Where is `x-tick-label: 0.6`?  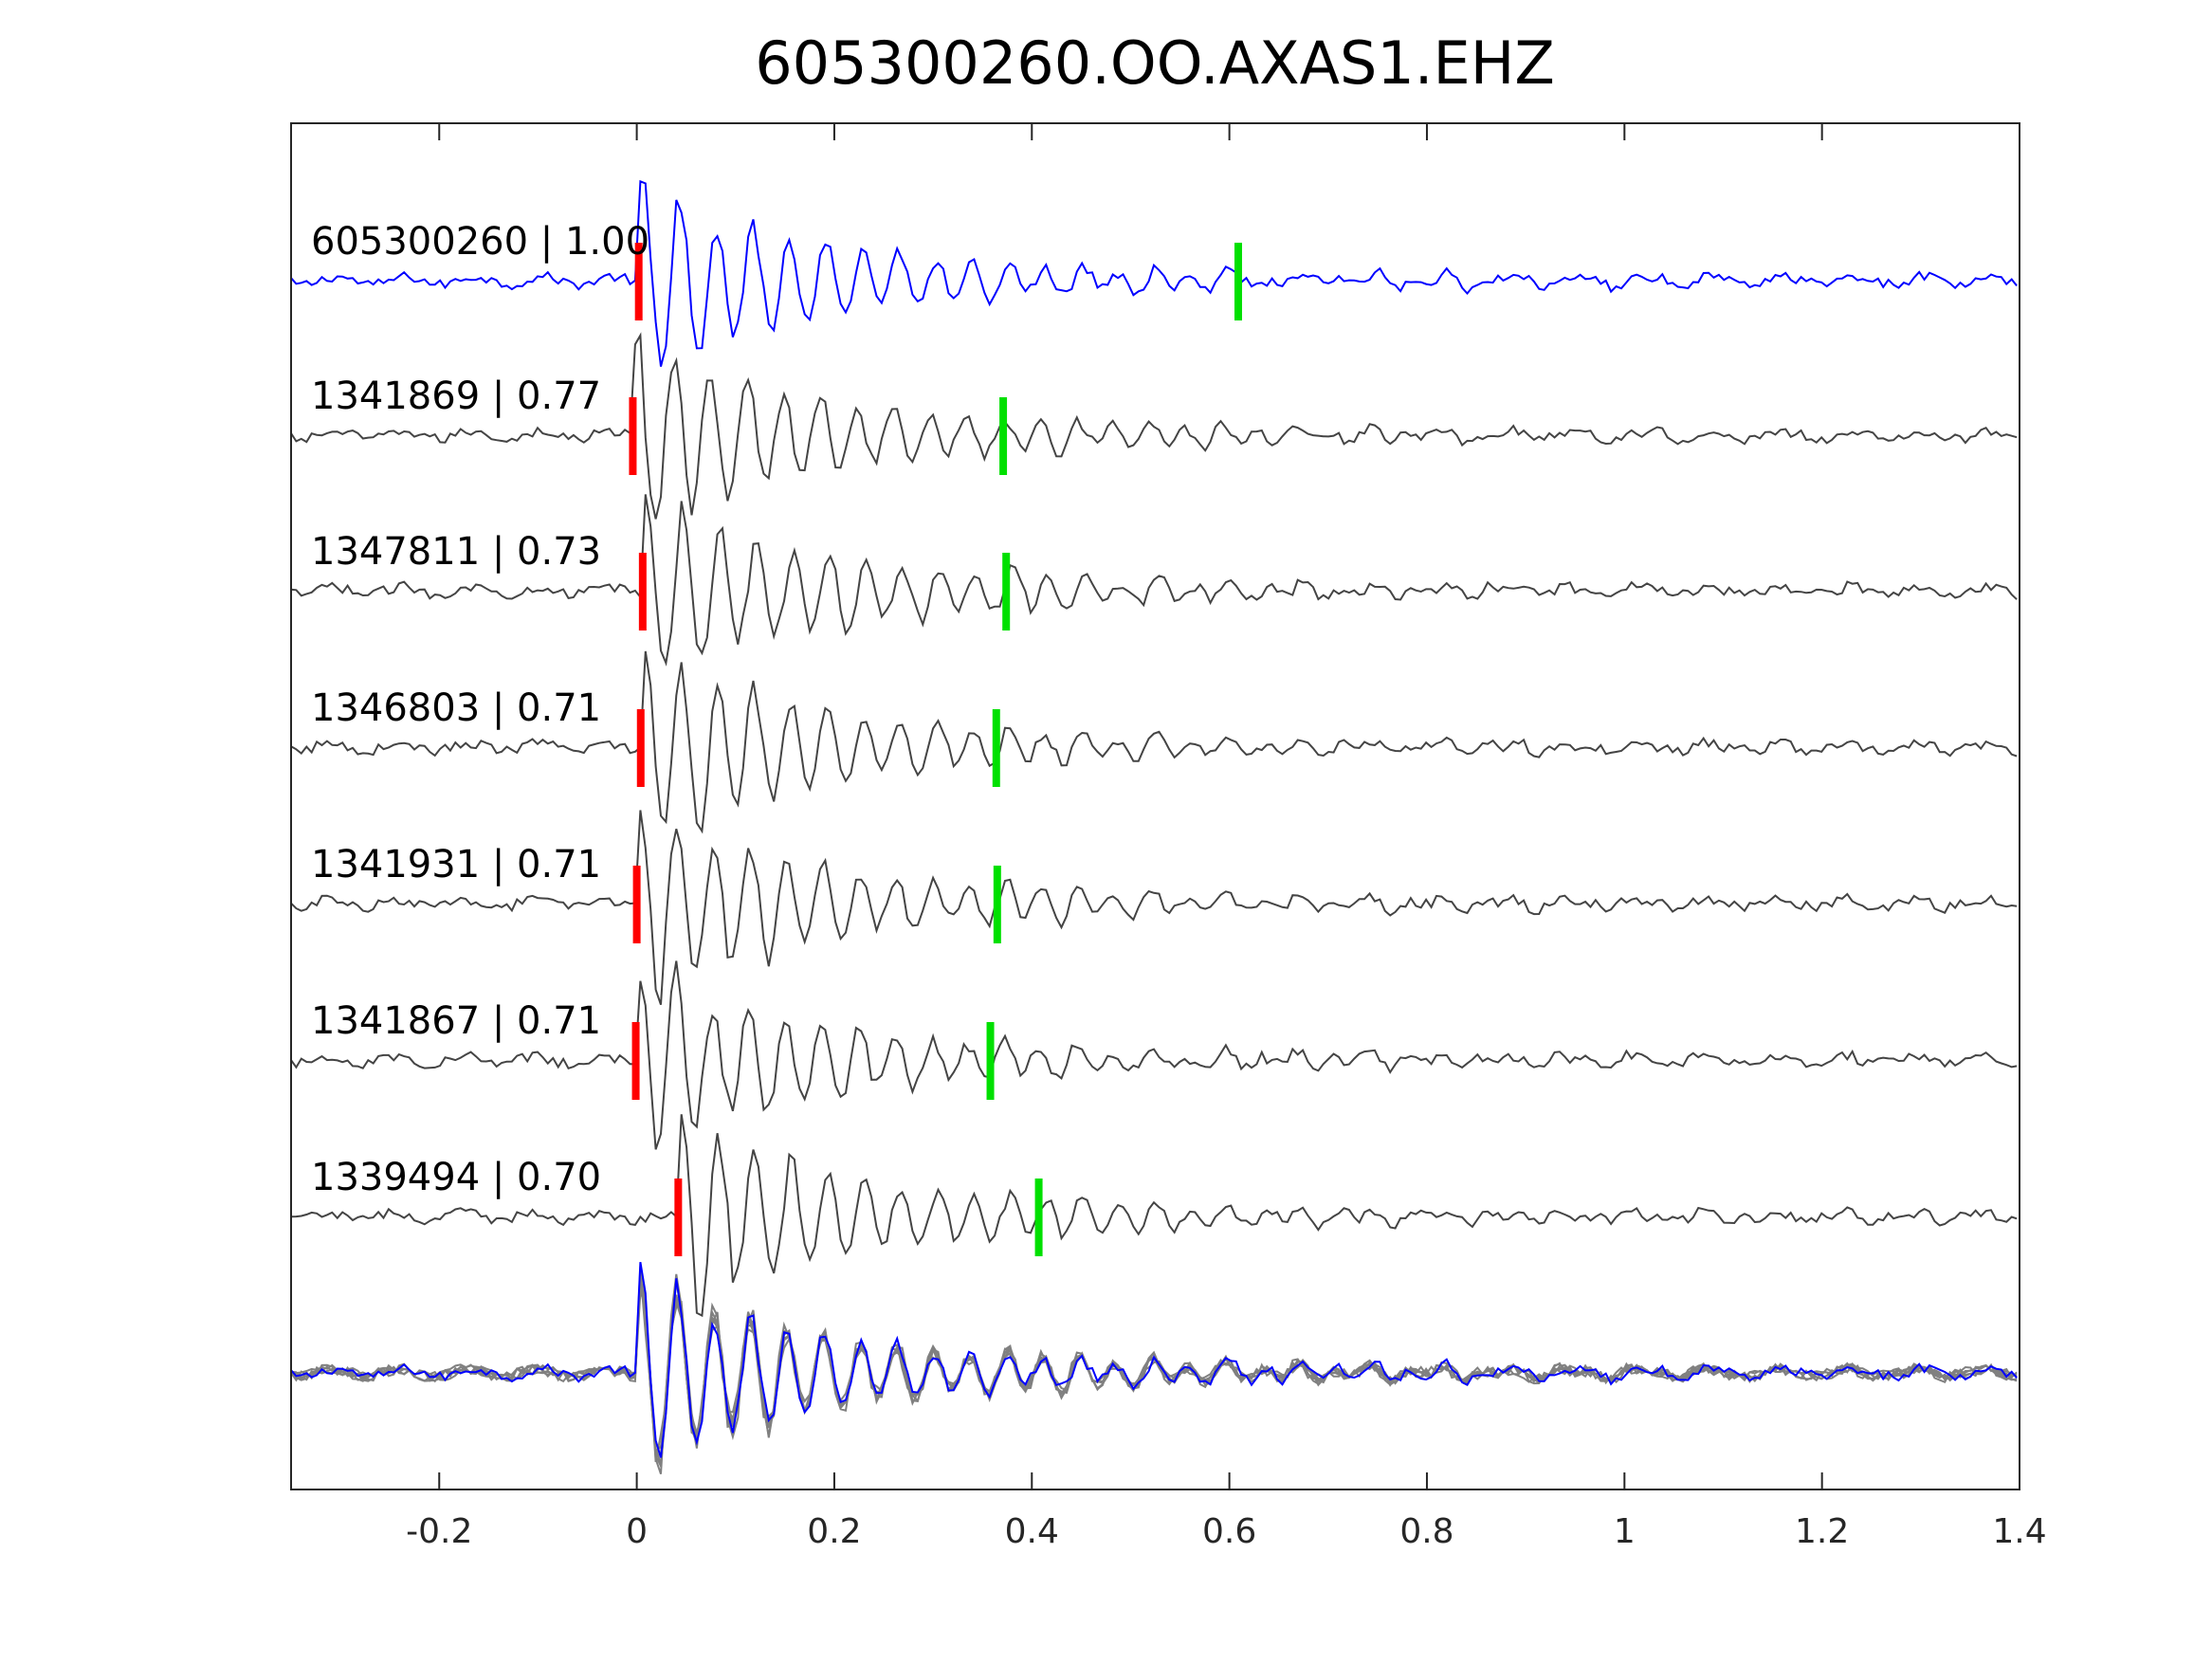
x-tick-label: 0.6 is located at coordinates (1229, 1531).